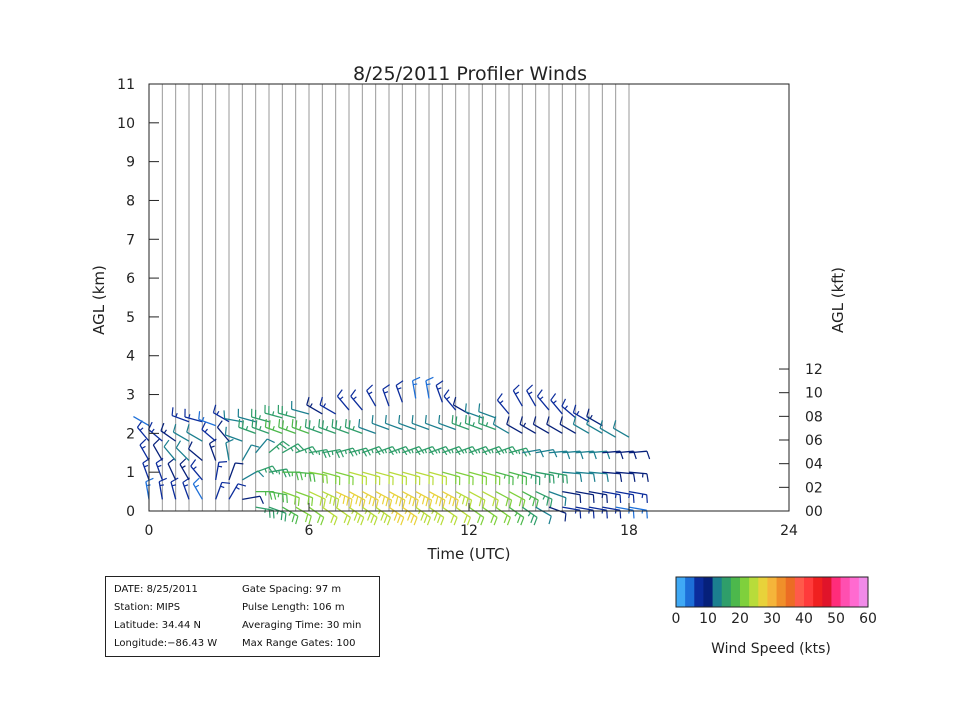 This screenshot has width=960, height=724. What do you see at coordinates (293, 607) in the screenshot?
I see `info-pulse-length: Pulse Length: 106 m` at bounding box center [293, 607].